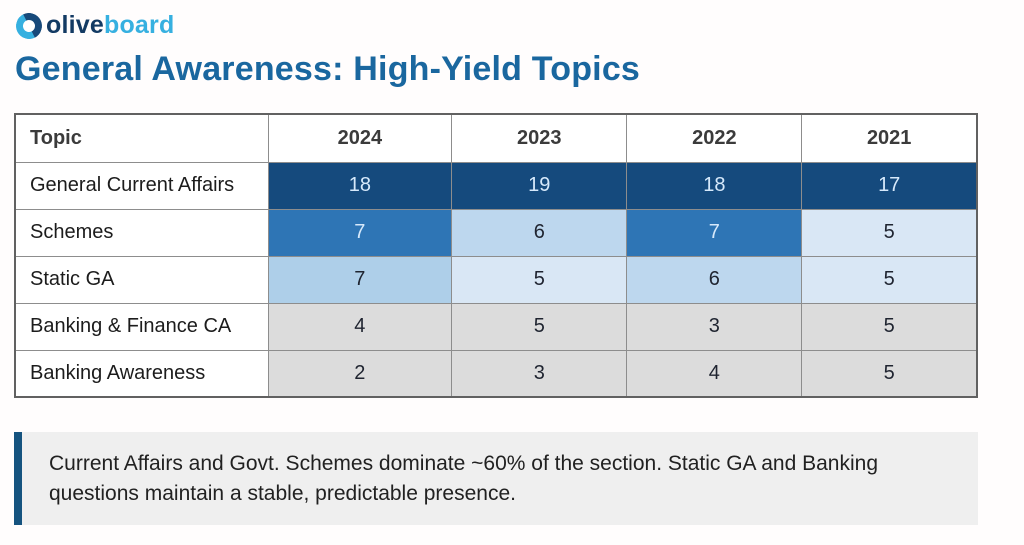  Describe the element at coordinates (889, 185) in the screenshot. I see `value-cell: 17` at that location.